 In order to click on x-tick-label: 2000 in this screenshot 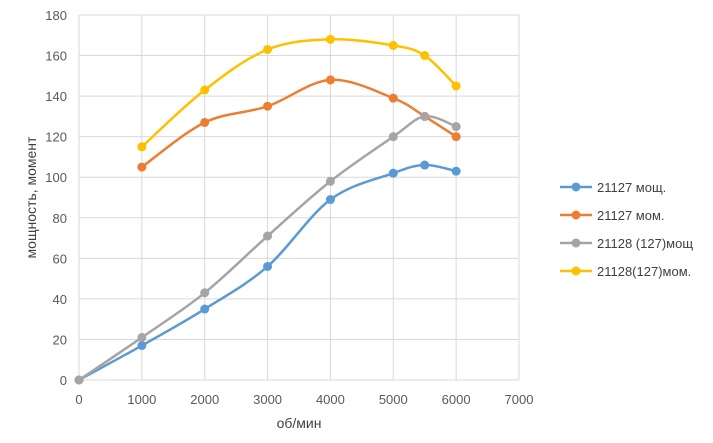, I will do `click(204, 399)`.